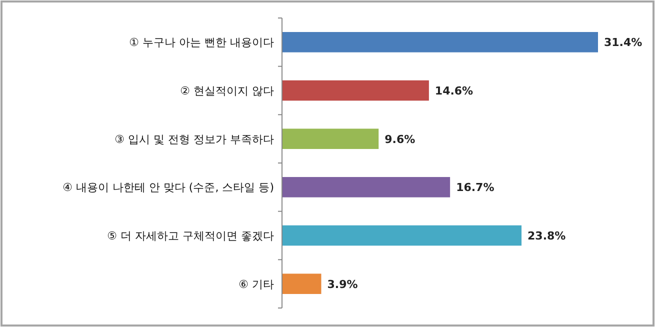  What do you see at coordinates (194, 139) in the screenshot?
I see `y-tick-label: ③ 입시 및 전형 정보가 부족하다` at bounding box center [194, 139].